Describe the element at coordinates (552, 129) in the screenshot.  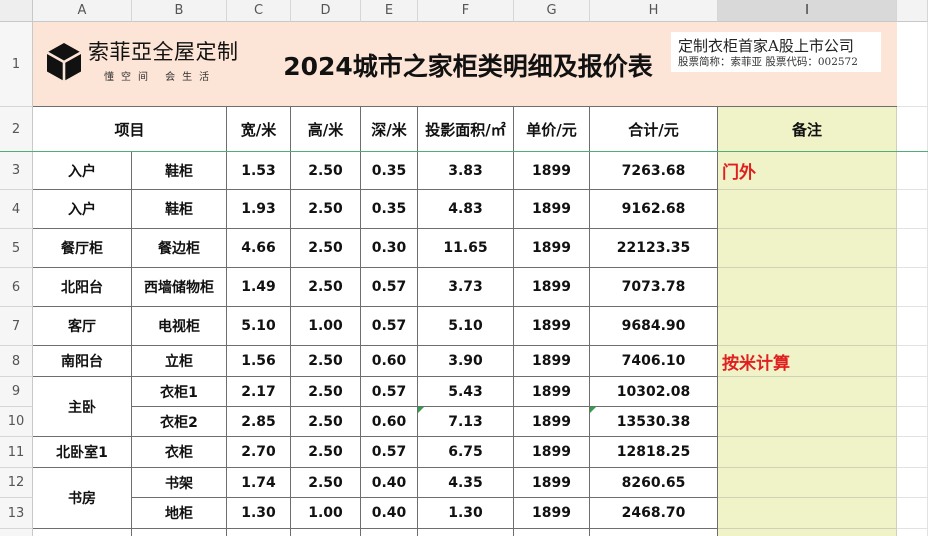
I see `header-unit-price: 单价/元` at that location.